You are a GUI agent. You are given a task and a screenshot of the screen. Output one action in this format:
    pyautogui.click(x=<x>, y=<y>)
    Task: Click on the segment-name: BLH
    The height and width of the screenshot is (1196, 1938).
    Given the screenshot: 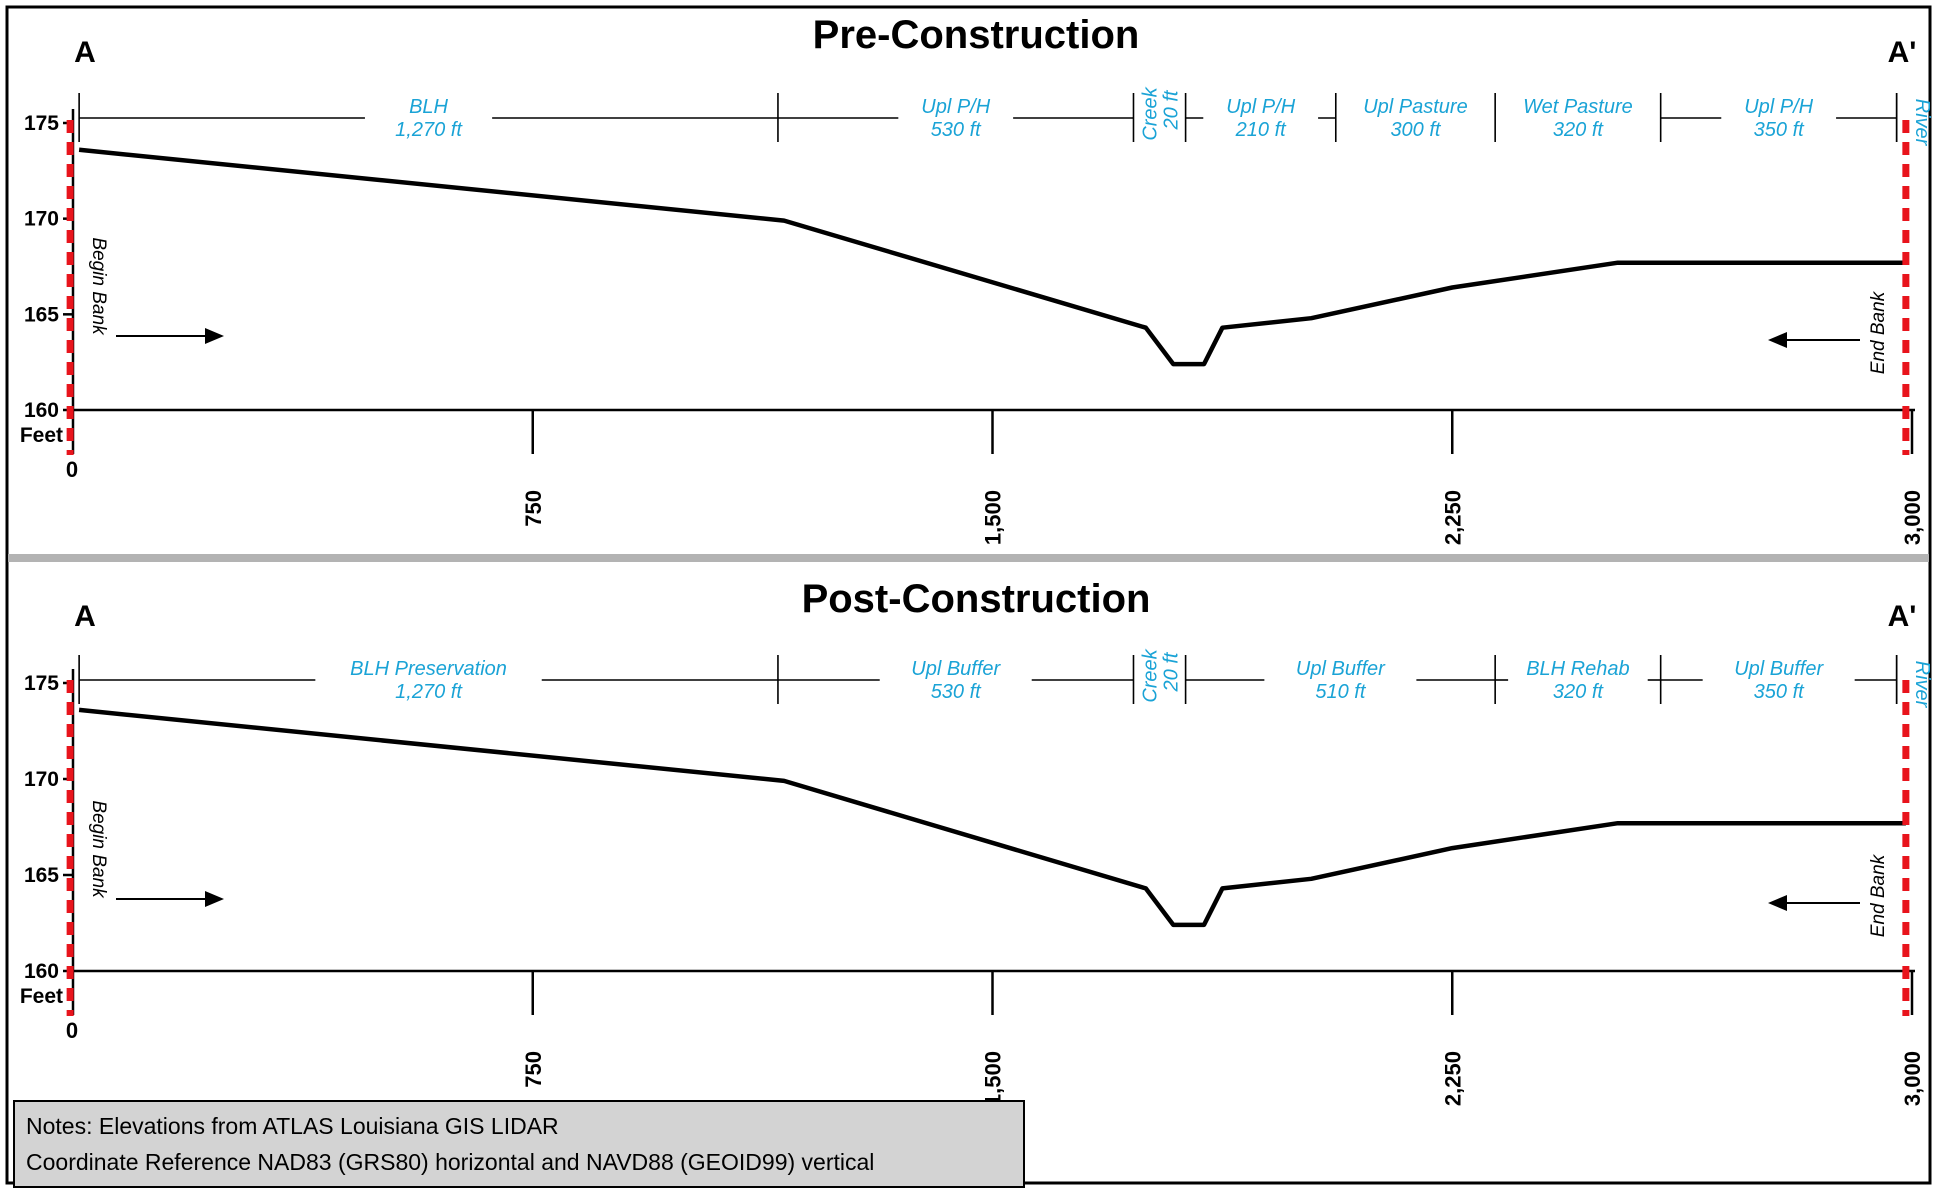 What is the action you would take?
    pyautogui.click(x=428, y=107)
    